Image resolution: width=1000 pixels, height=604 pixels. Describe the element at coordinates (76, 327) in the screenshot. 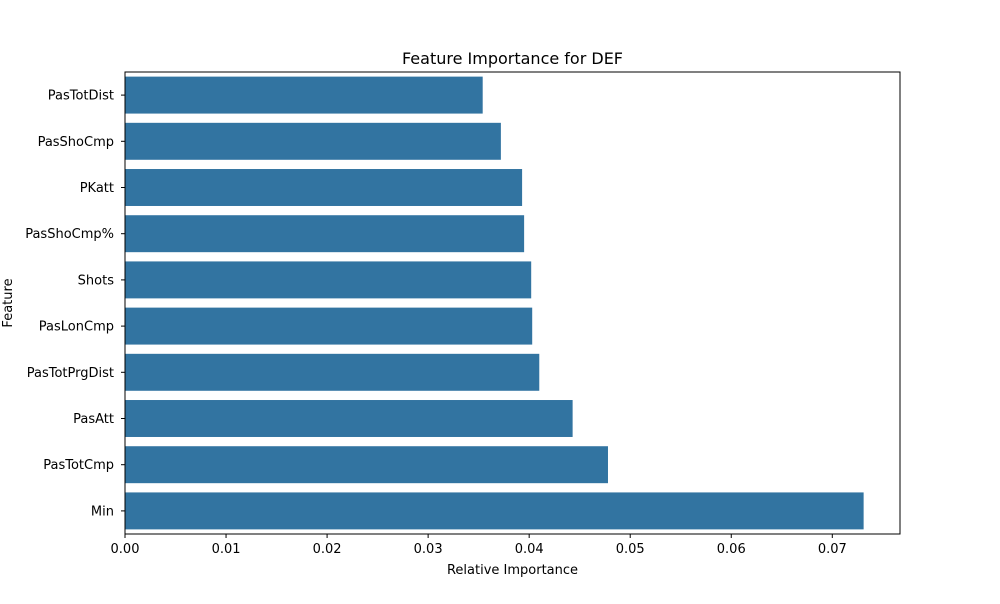

I see `y-tick-label: PasLonCmp` at that location.